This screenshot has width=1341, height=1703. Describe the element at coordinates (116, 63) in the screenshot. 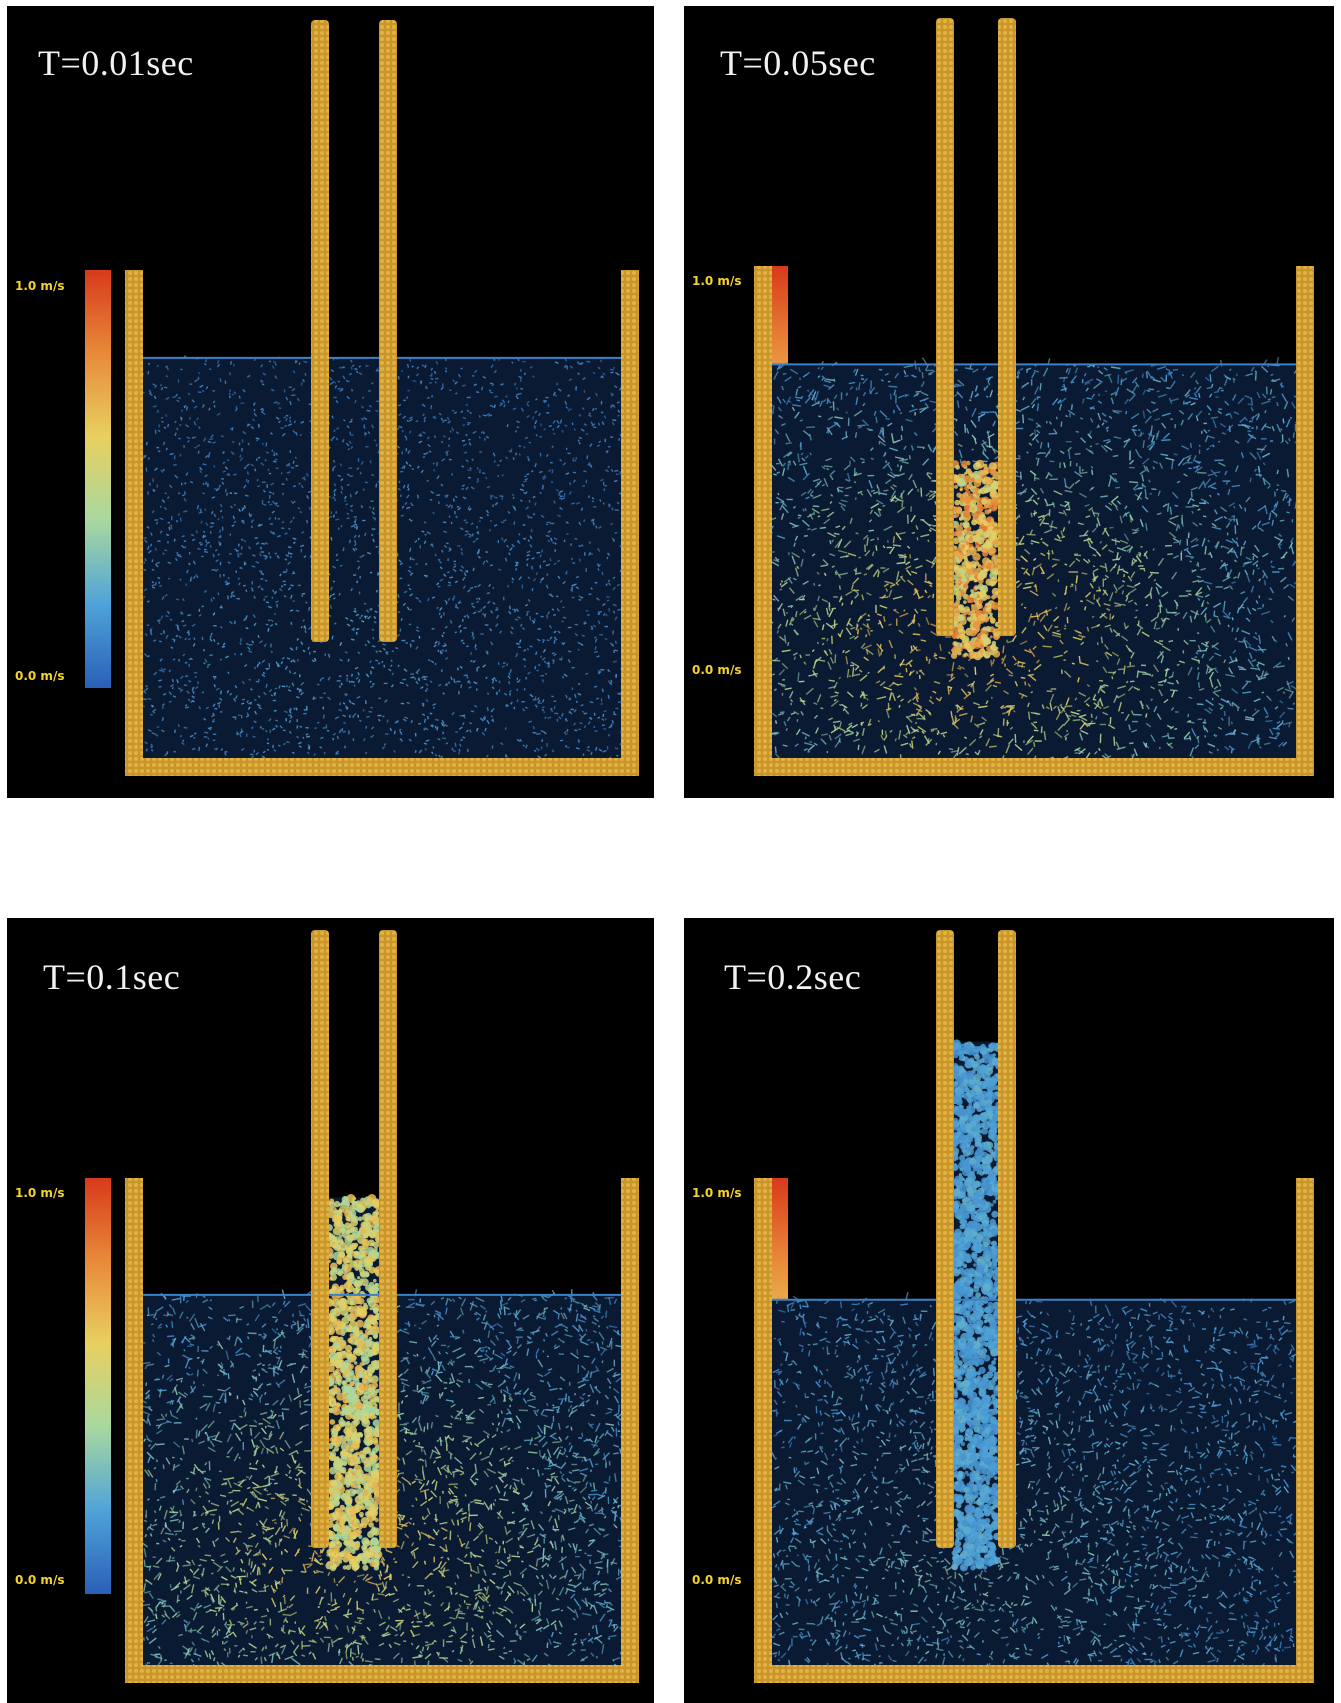

I see `time-label: T=0.01sec` at that location.